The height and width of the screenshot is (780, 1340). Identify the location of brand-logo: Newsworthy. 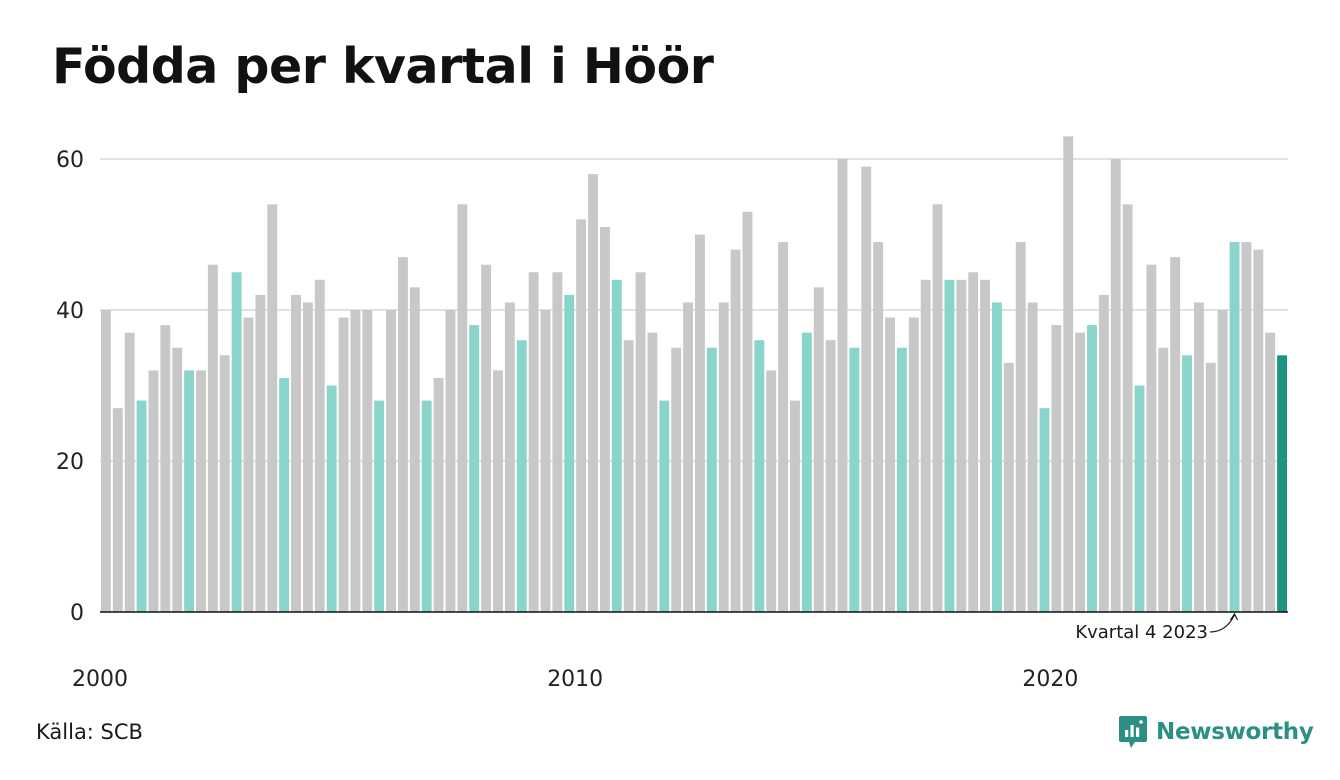
(1216, 732).